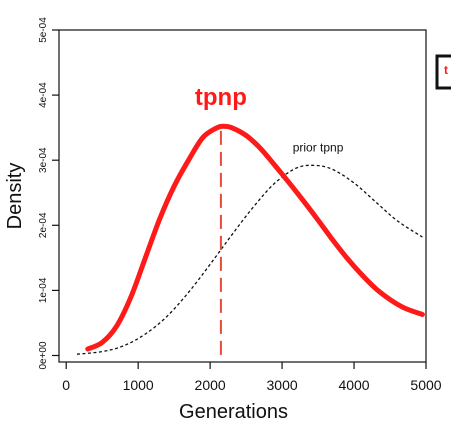 The width and height of the screenshot is (451, 427). What do you see at coordinates (318, 148) in the screenshot?
I see `prior-tpnp-label: prior tpnp` at bounding box center [318, 148].